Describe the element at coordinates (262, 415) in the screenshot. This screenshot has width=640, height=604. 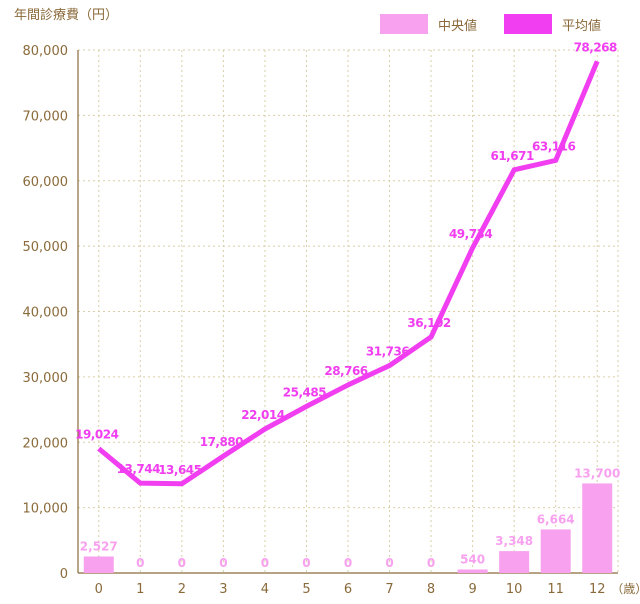
I see `line-data-label: 22,014` at that location.